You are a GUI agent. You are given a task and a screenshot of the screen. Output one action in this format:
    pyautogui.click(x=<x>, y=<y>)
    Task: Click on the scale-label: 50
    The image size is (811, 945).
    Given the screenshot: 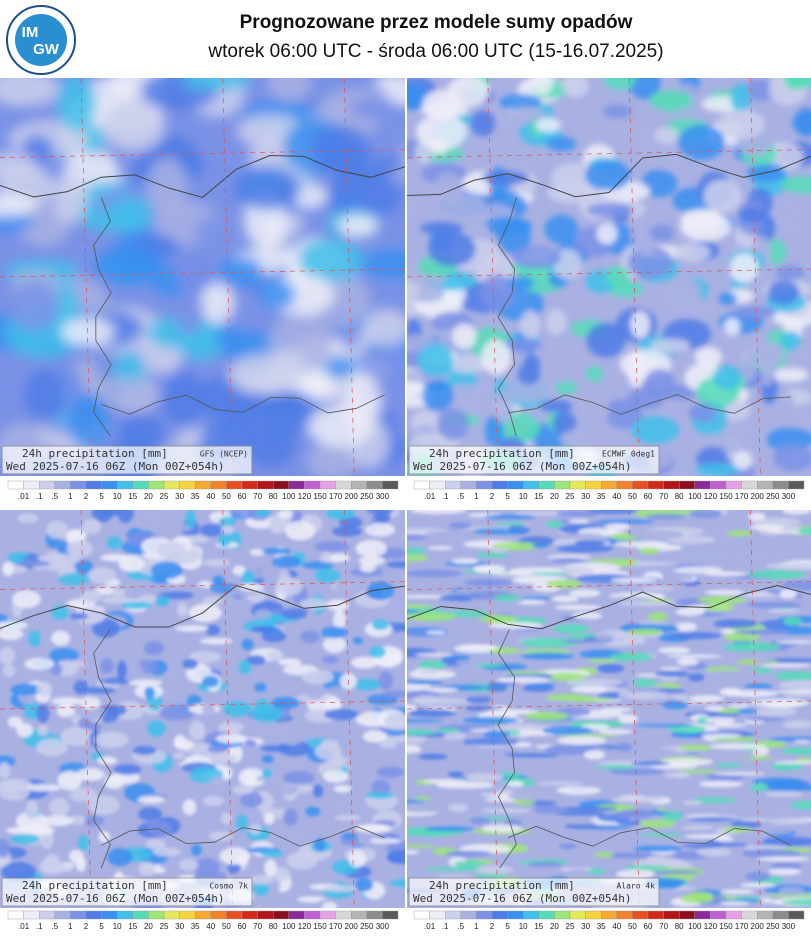 What is the action you would take?
    pyautogui.click(x=226, y=496)
    